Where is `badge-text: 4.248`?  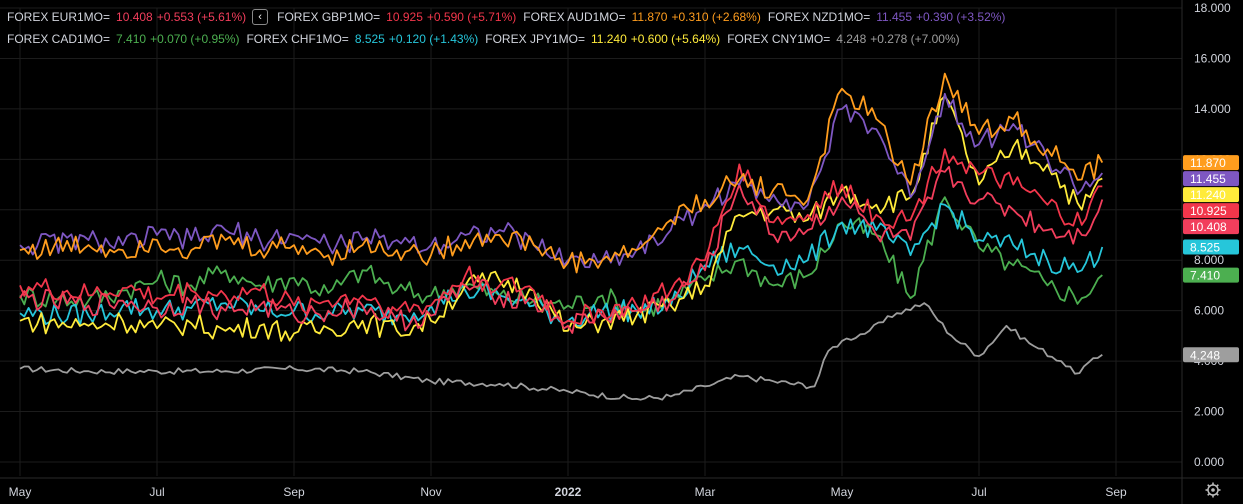
badge-text: 4.248 is located at coordinates (1205, 355).